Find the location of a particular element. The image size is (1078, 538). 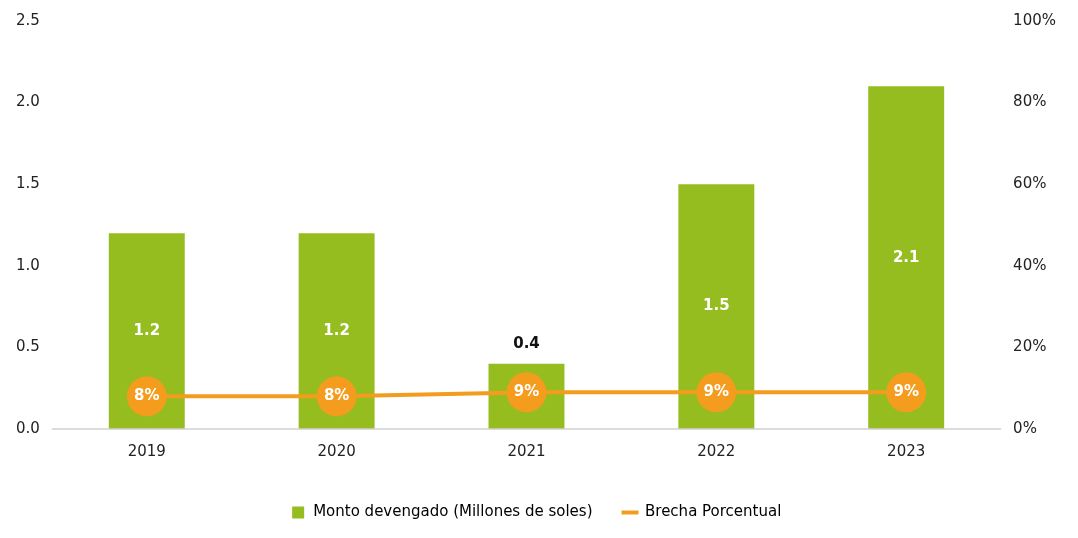

y-tick-label: 2.5 is located at coordinates (28, 19).